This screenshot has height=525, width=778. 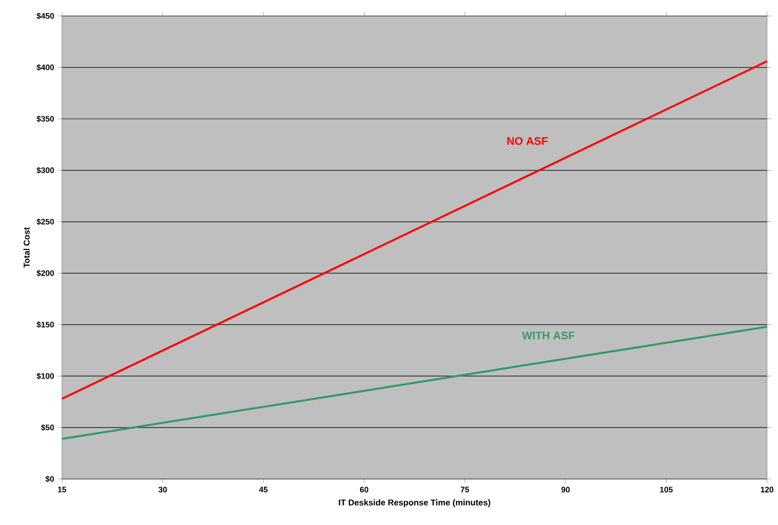 What do you see at coordinates (26, 247) in the screenshot?
I see `y-axis-title: Total Cost` at bounding box center [26, 247].